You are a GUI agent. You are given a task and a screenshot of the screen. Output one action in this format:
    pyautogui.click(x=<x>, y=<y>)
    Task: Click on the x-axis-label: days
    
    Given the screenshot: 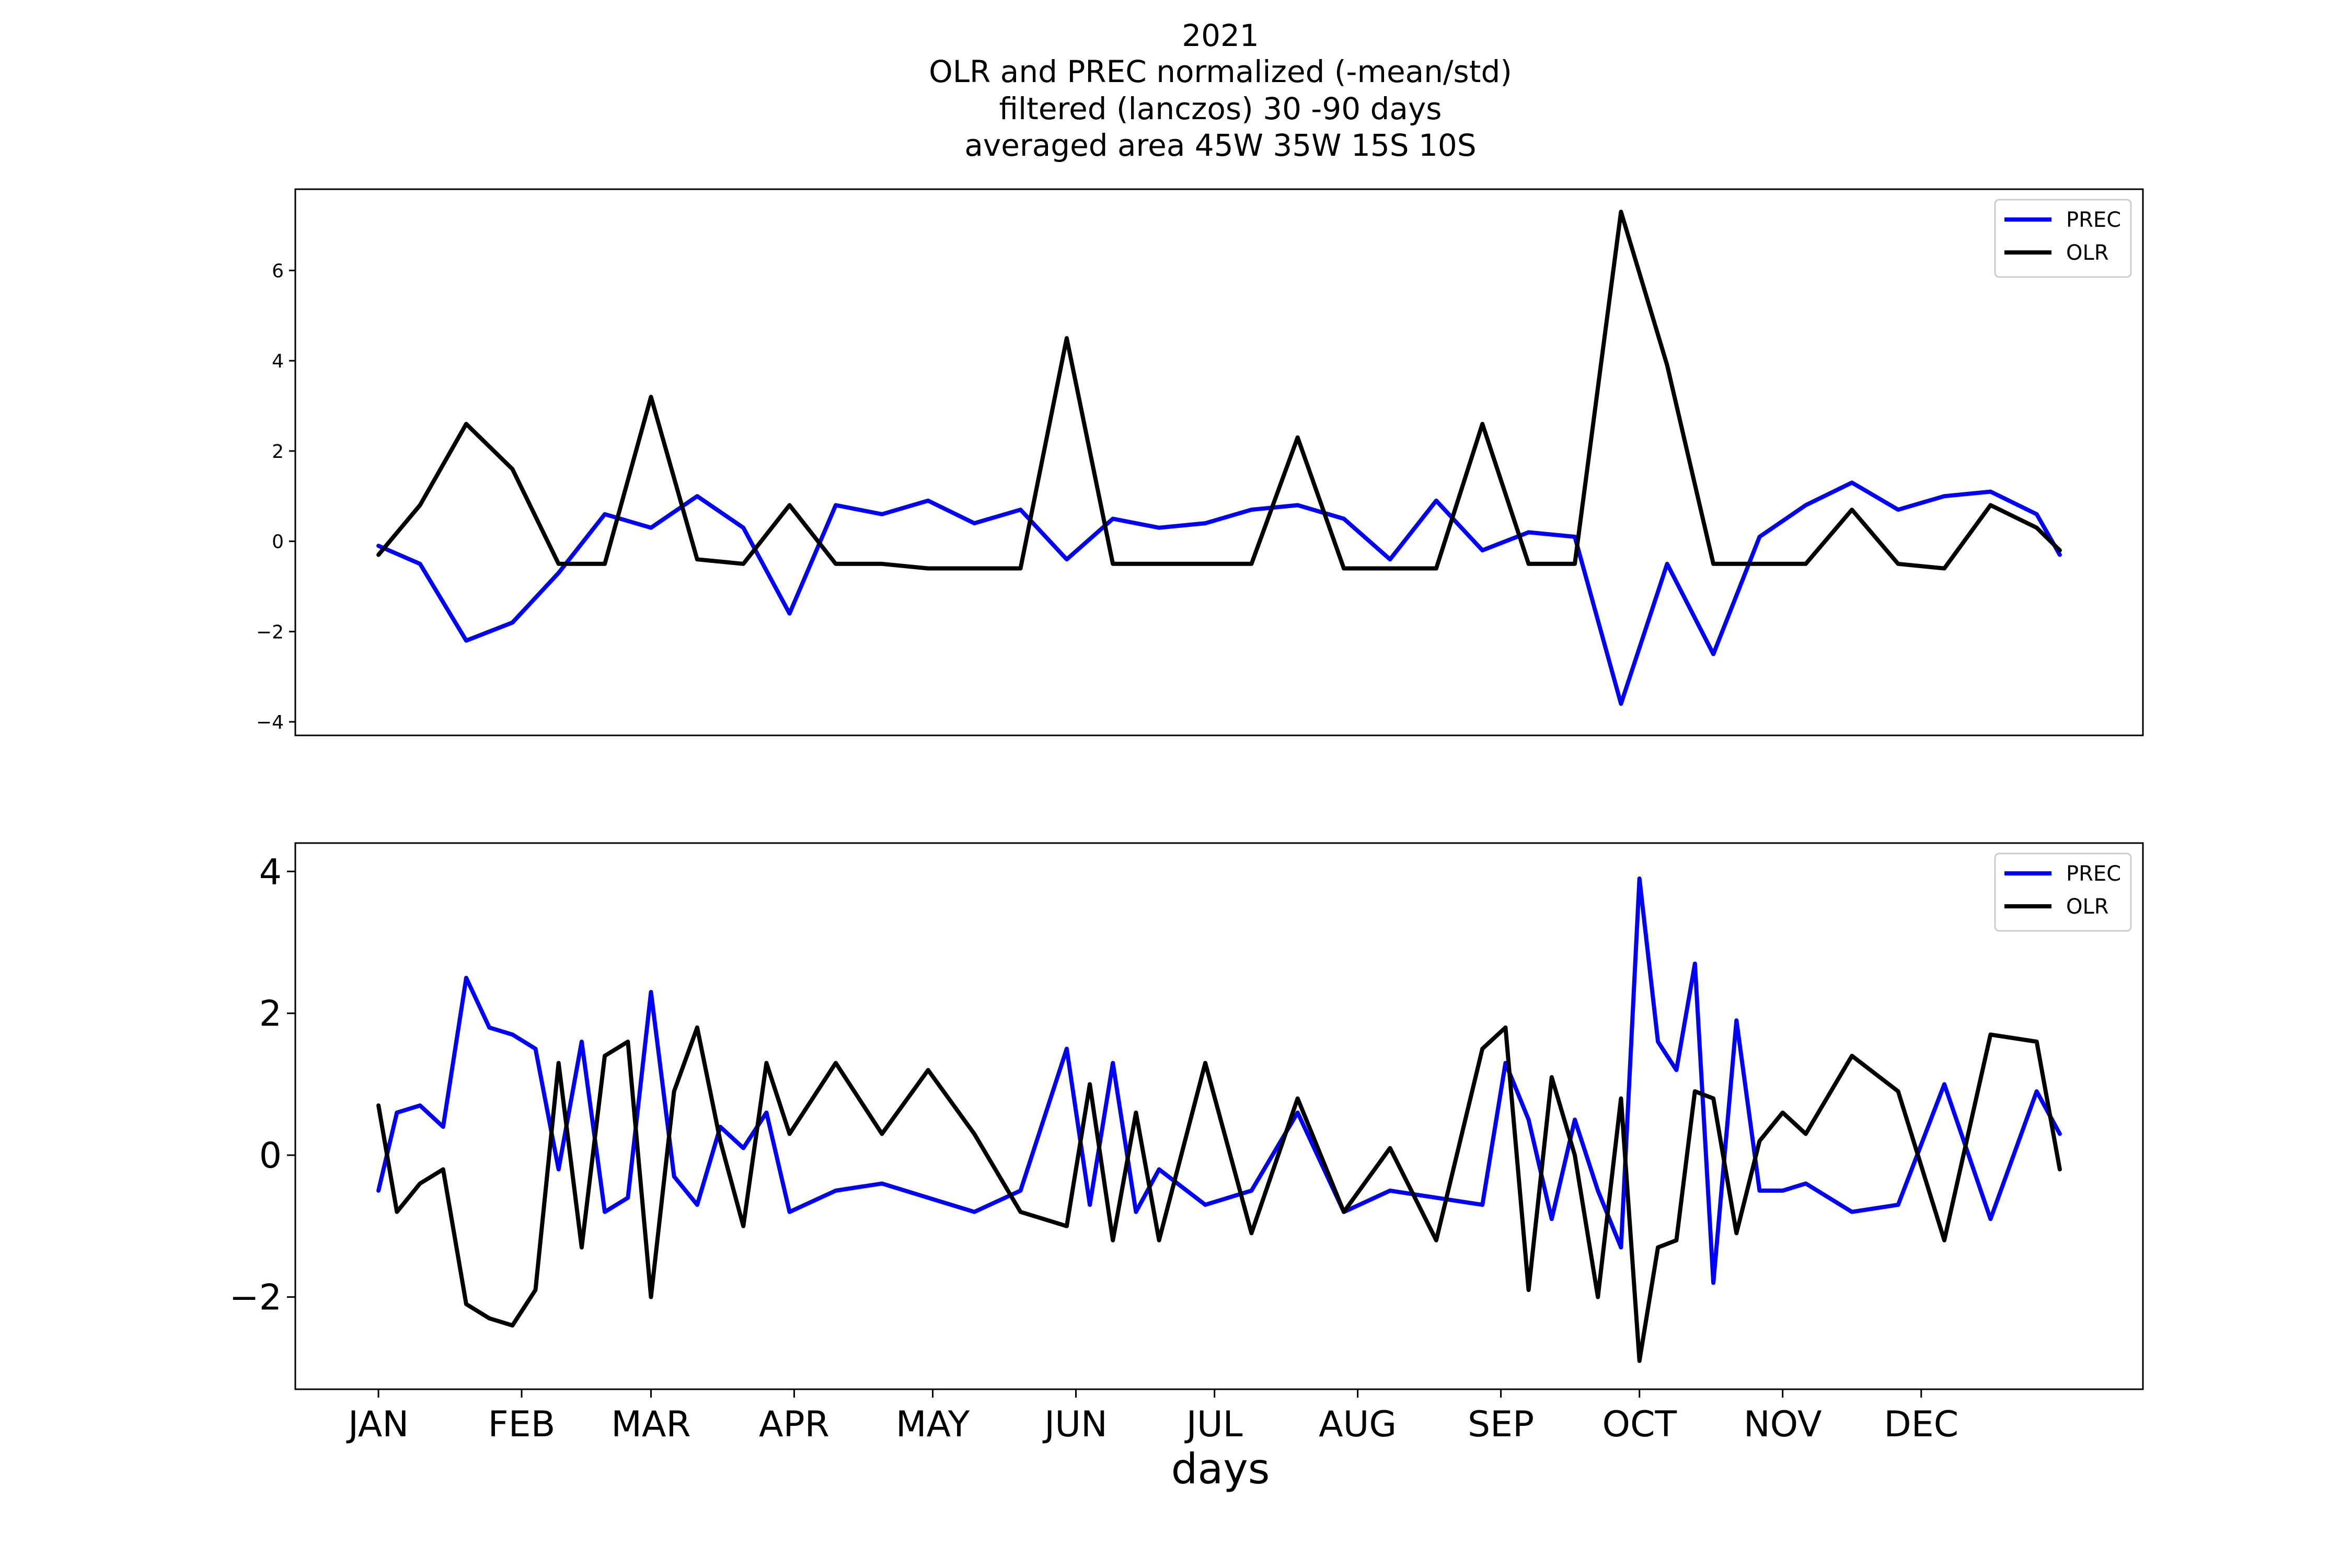 What is the action you would take?
    pyautogui.click(x=1220, y=1469)
    